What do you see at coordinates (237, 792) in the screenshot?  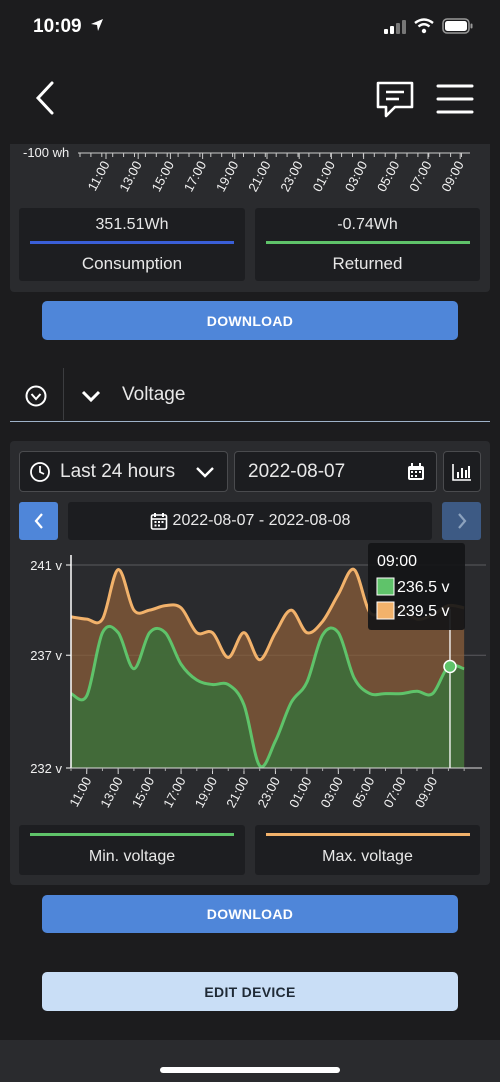 I see `x-tick-label: 21:00` at bounding box center [237, 792].